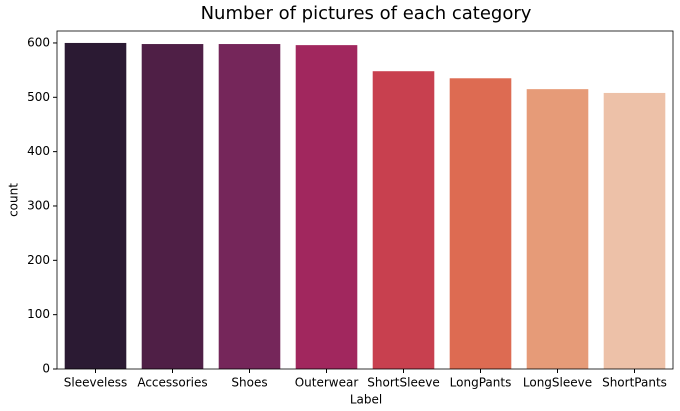 The image size is (680, 411). Describe the element at coordinates (249, 383) in the screenshot. I see `x-tick-label: Shoes` at that location.